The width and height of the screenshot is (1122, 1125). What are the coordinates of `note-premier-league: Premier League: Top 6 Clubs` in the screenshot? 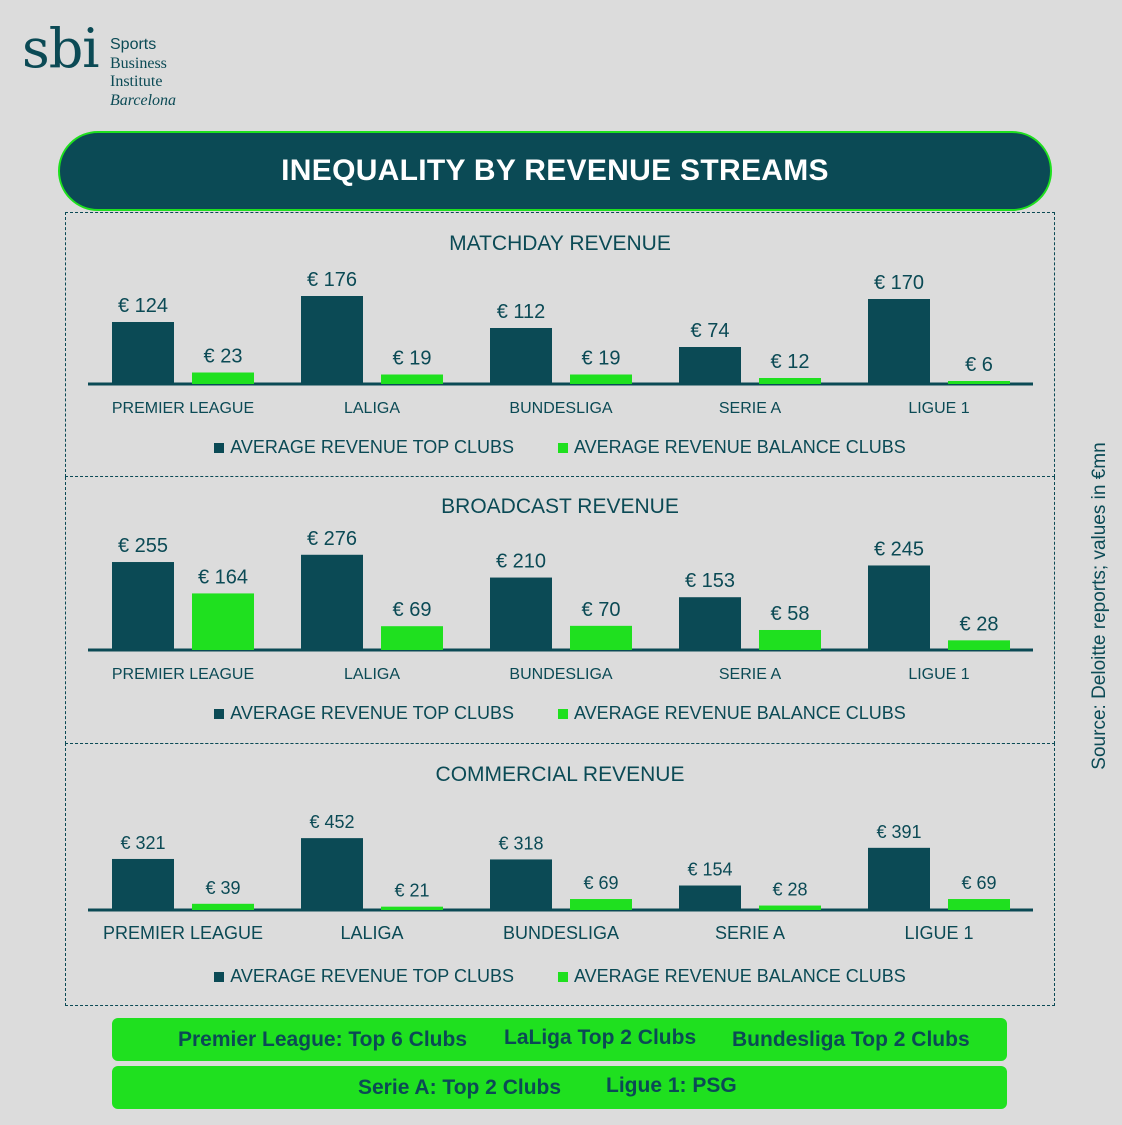 It's located at (323, 1039).